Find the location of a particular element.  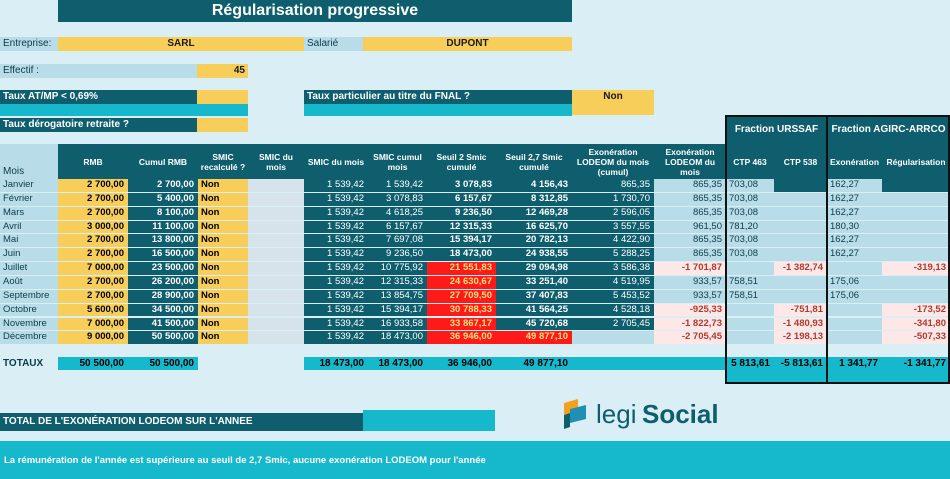

cell-rmb: 5 600,00 is located at coordinates (93, 310).